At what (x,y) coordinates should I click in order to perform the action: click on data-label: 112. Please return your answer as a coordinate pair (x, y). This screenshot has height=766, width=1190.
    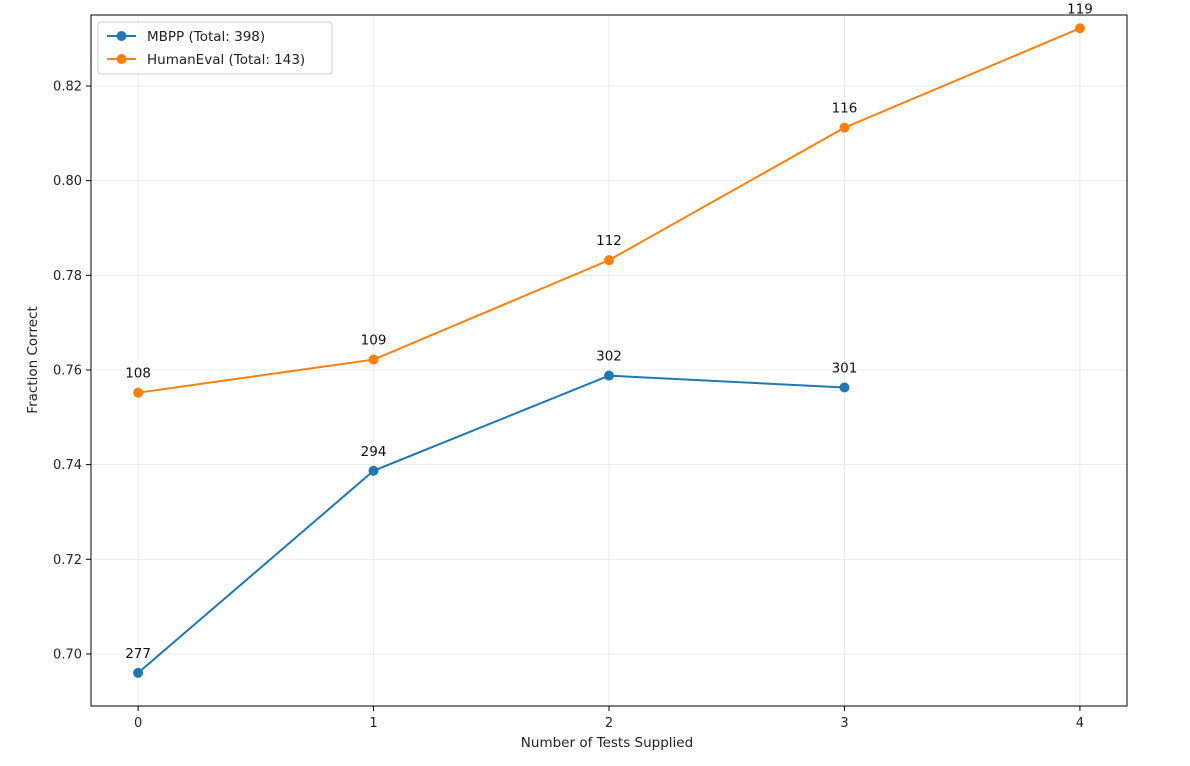
    Looking at the image, I should click on (609, 241).